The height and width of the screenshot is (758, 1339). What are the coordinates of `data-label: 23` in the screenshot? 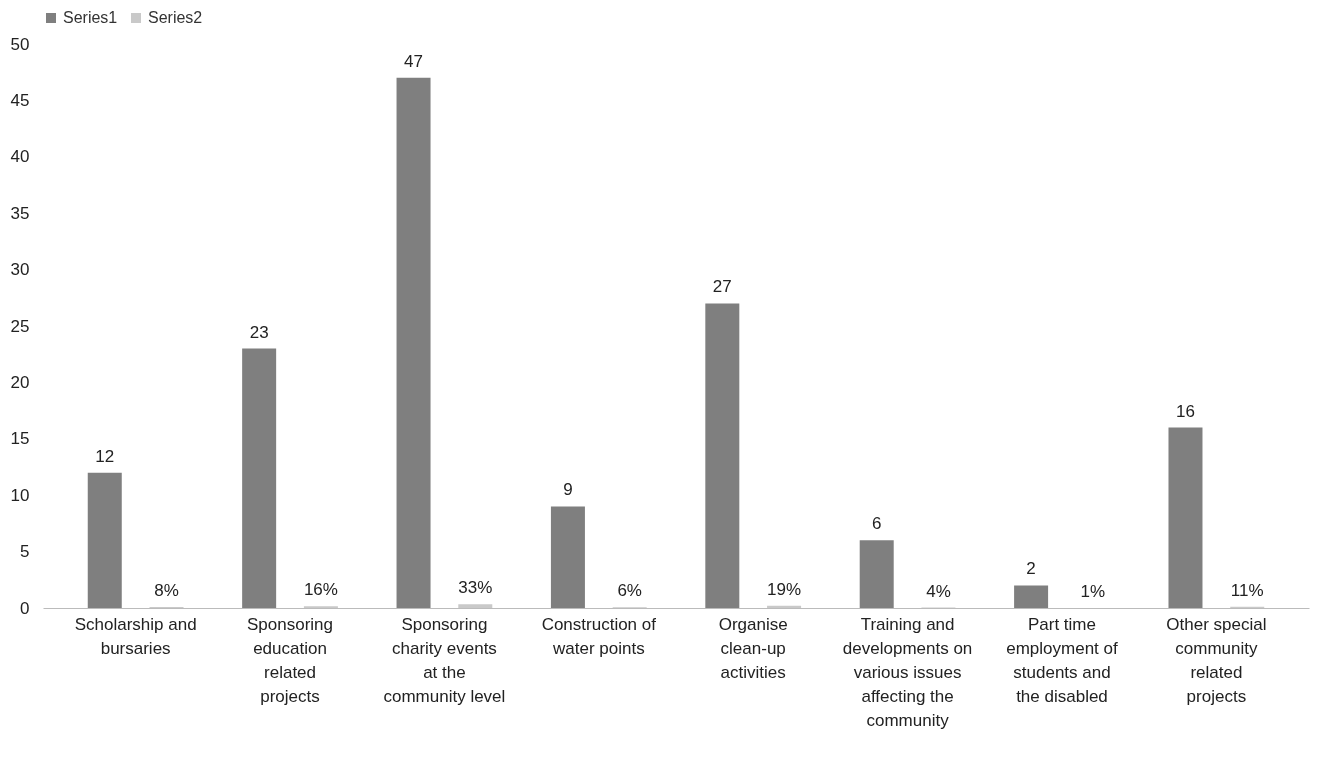 It's located at (259, 332).